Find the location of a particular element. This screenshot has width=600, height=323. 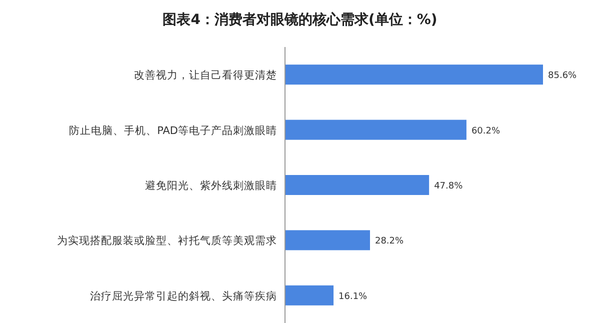

data-label: 47.8% is located at coordinates (449, 187).